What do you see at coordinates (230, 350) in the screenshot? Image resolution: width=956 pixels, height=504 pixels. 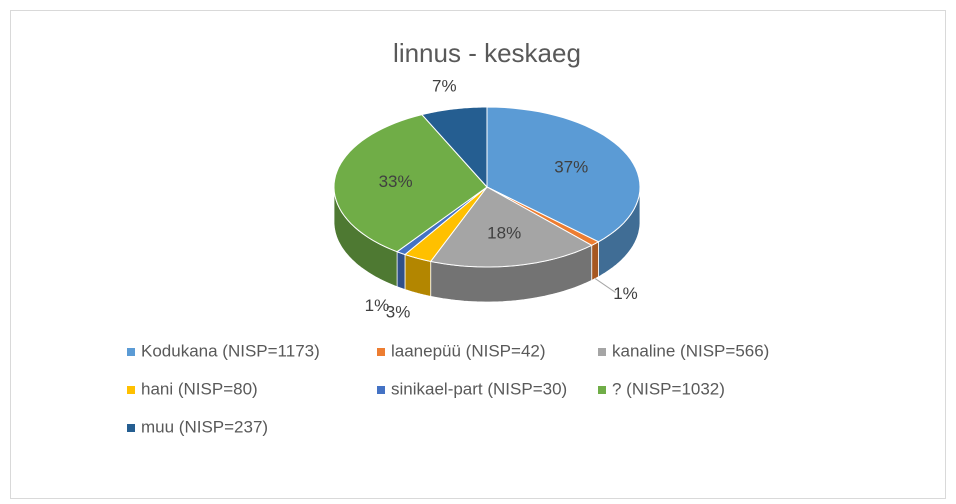 I see `legend-label: Kodukana (NISP=1173)` at bounding box center [230, 350].